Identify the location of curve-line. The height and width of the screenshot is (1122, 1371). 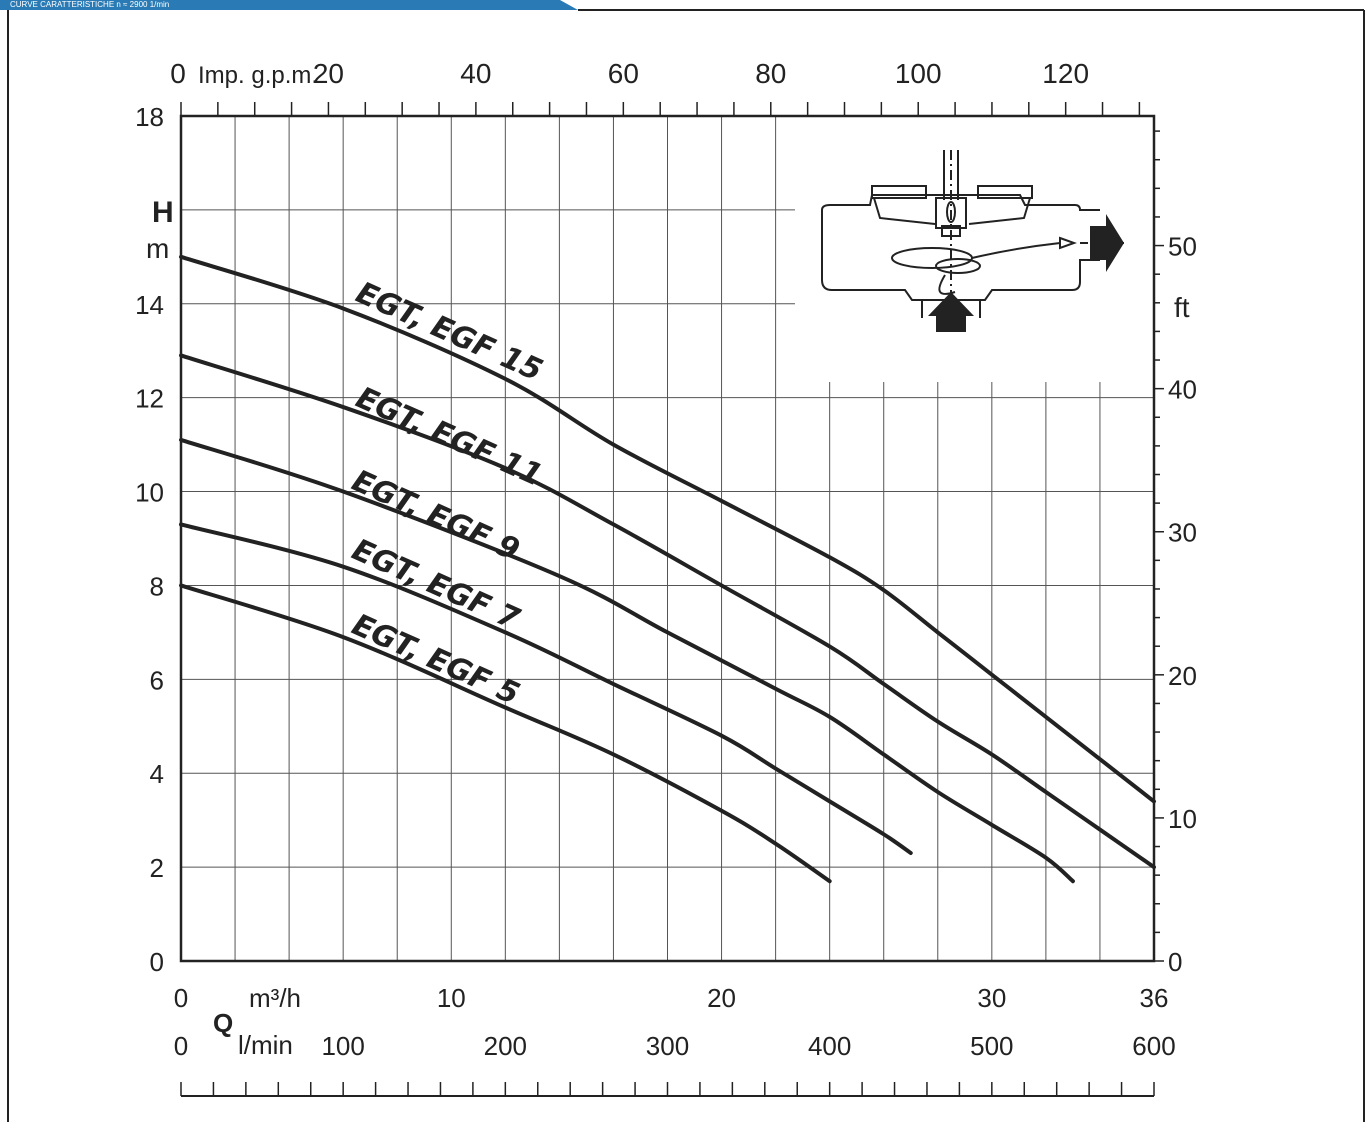
(505, 733).